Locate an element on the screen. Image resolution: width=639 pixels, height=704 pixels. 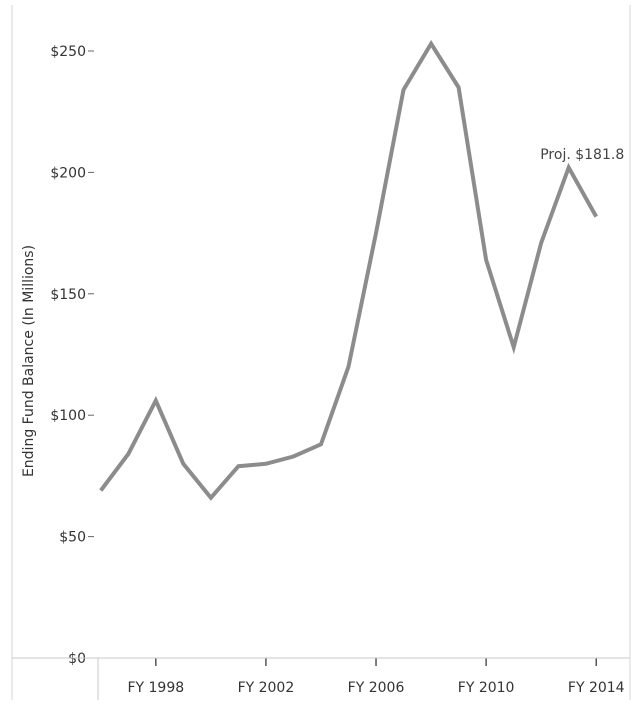
x-axis: FY 1998 FY 2002 FY 2006 FY 2010 FY 2014 is located at coordinates (376, 677).